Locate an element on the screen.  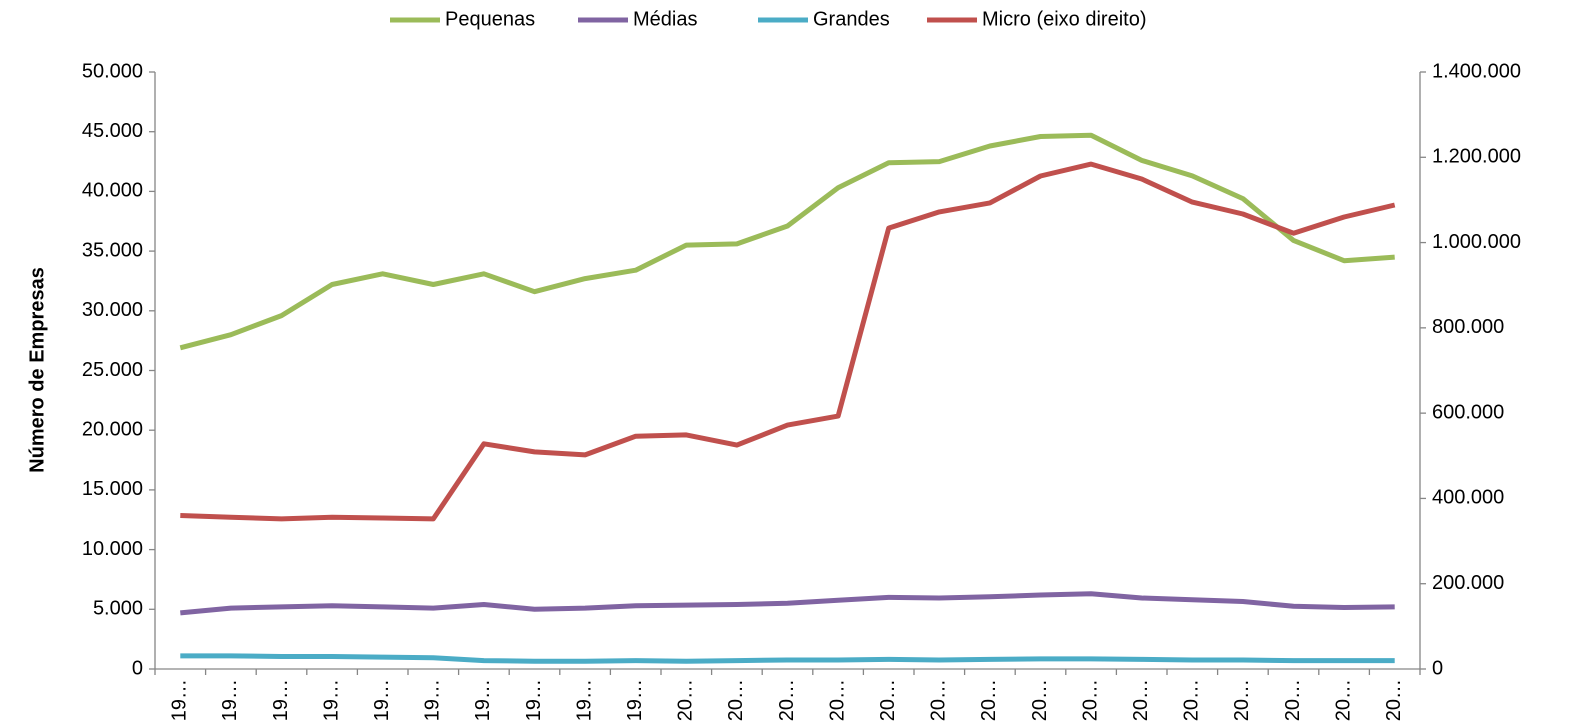
y2-tick-label: 800.000 is located at coordinates (1468, 327).